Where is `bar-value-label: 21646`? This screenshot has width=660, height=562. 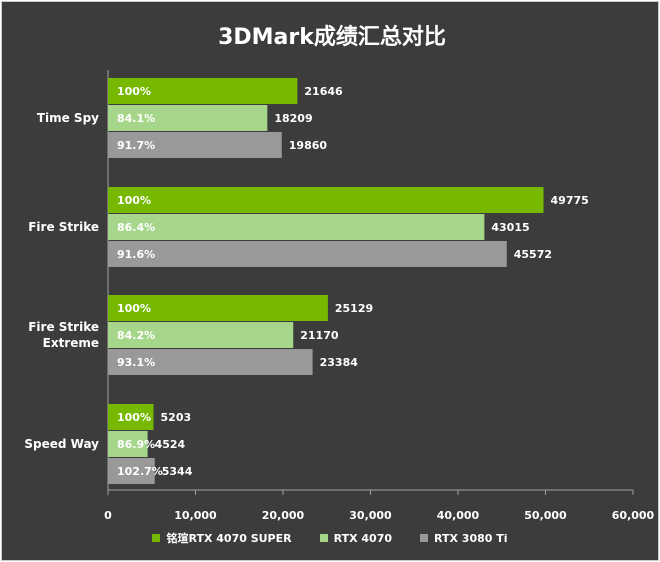 bar-value-label: 21646 is located at coordinates (323, 91).